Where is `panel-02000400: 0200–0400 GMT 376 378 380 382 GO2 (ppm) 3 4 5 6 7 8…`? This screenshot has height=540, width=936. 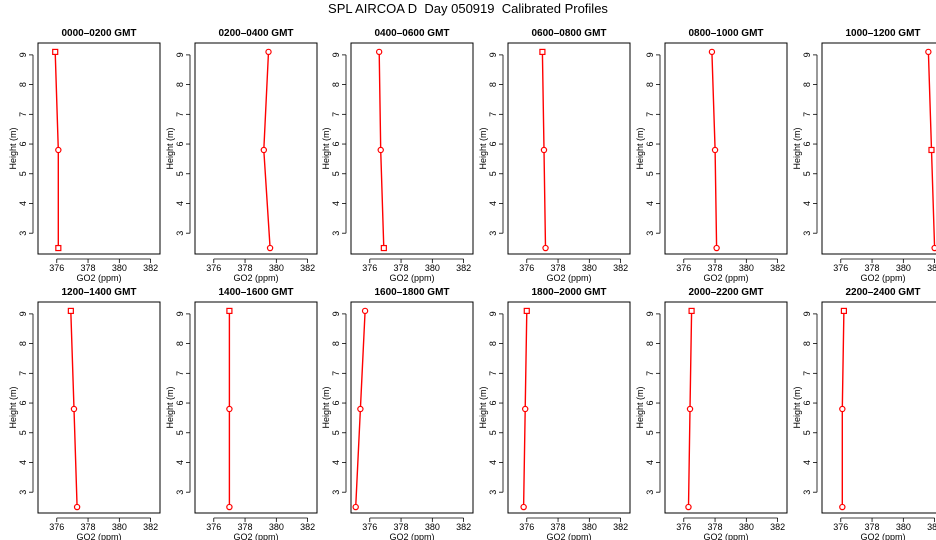
panel-02000400: 0200–0400 GMT 376 378 380 382 GO2 (ppm) 3 4 5 6 7 8… is located at coordinates (241, 155).